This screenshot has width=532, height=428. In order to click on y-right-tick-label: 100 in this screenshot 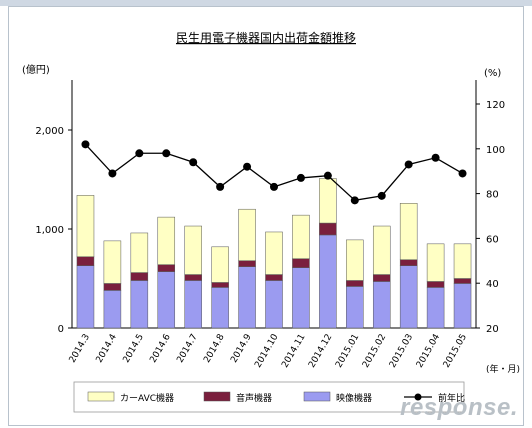, I will do `click(495, 150)`.